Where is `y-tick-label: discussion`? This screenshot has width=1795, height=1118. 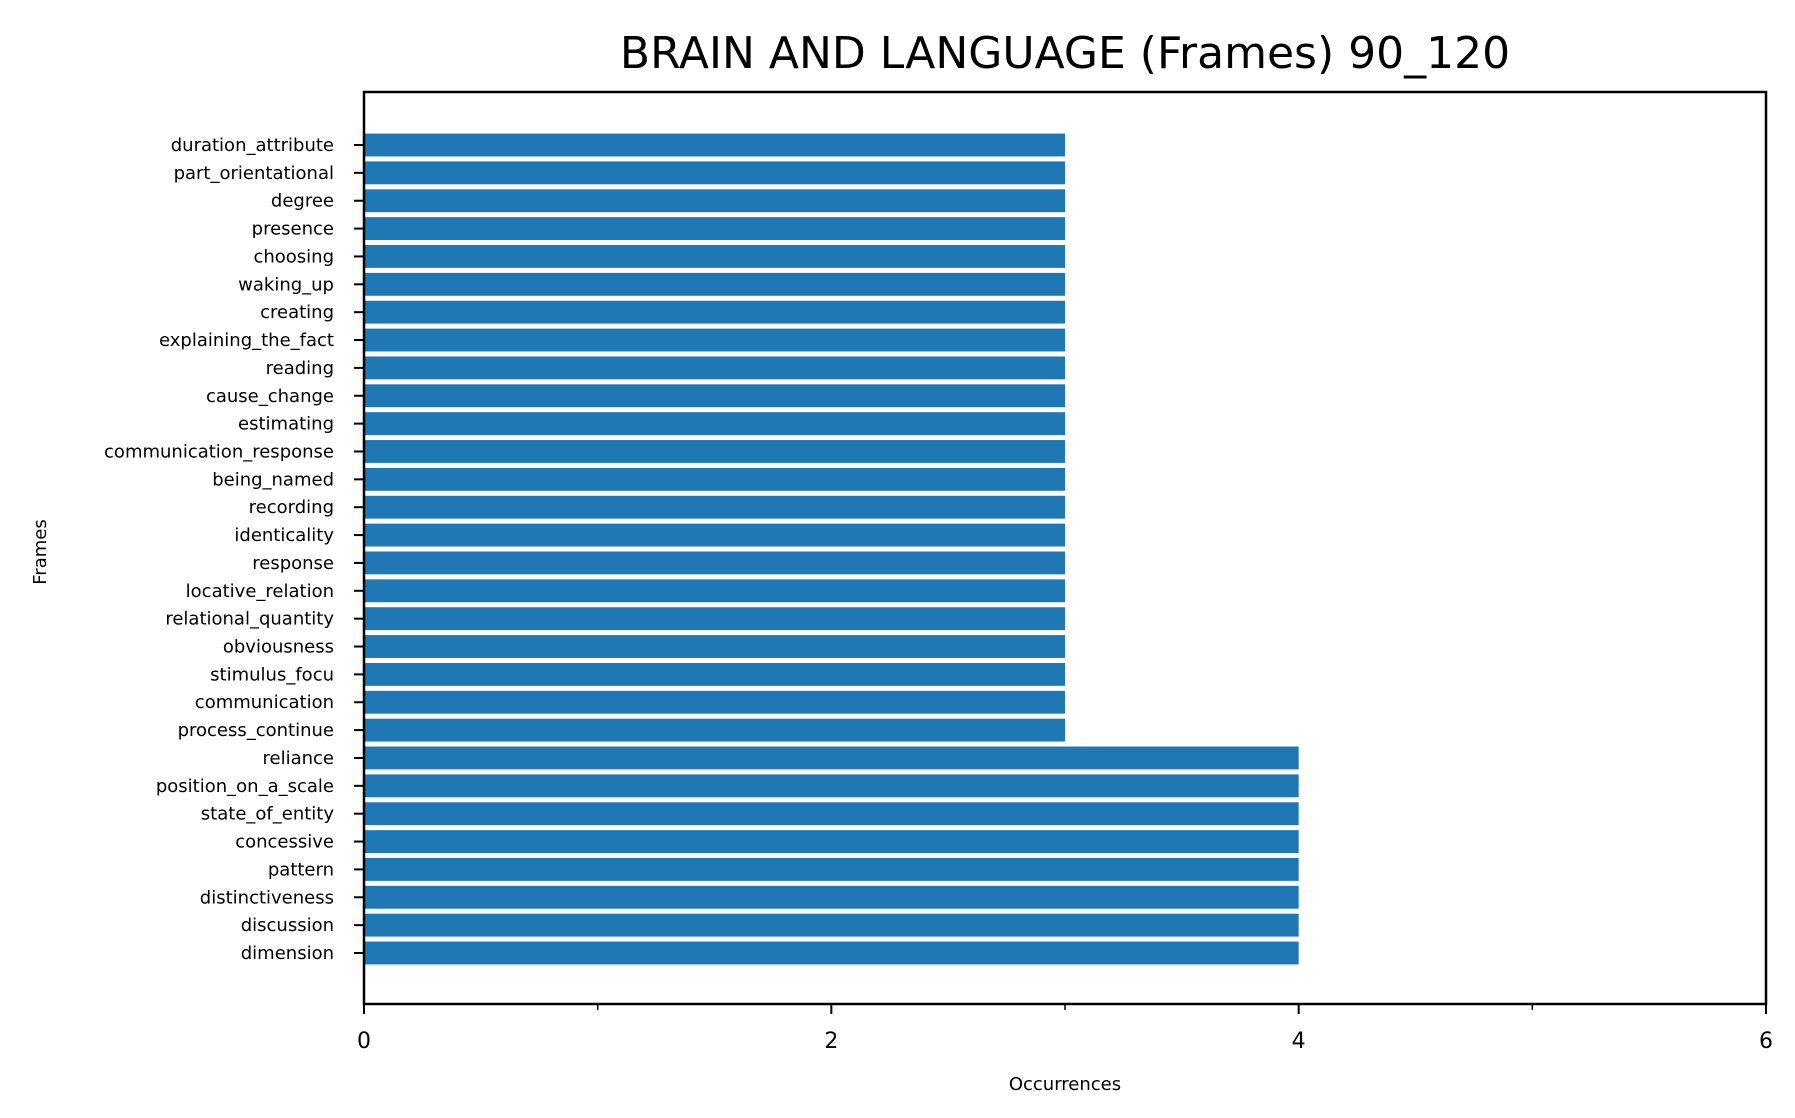
y-tick-label: discussion is located at coordinates (287, 925).